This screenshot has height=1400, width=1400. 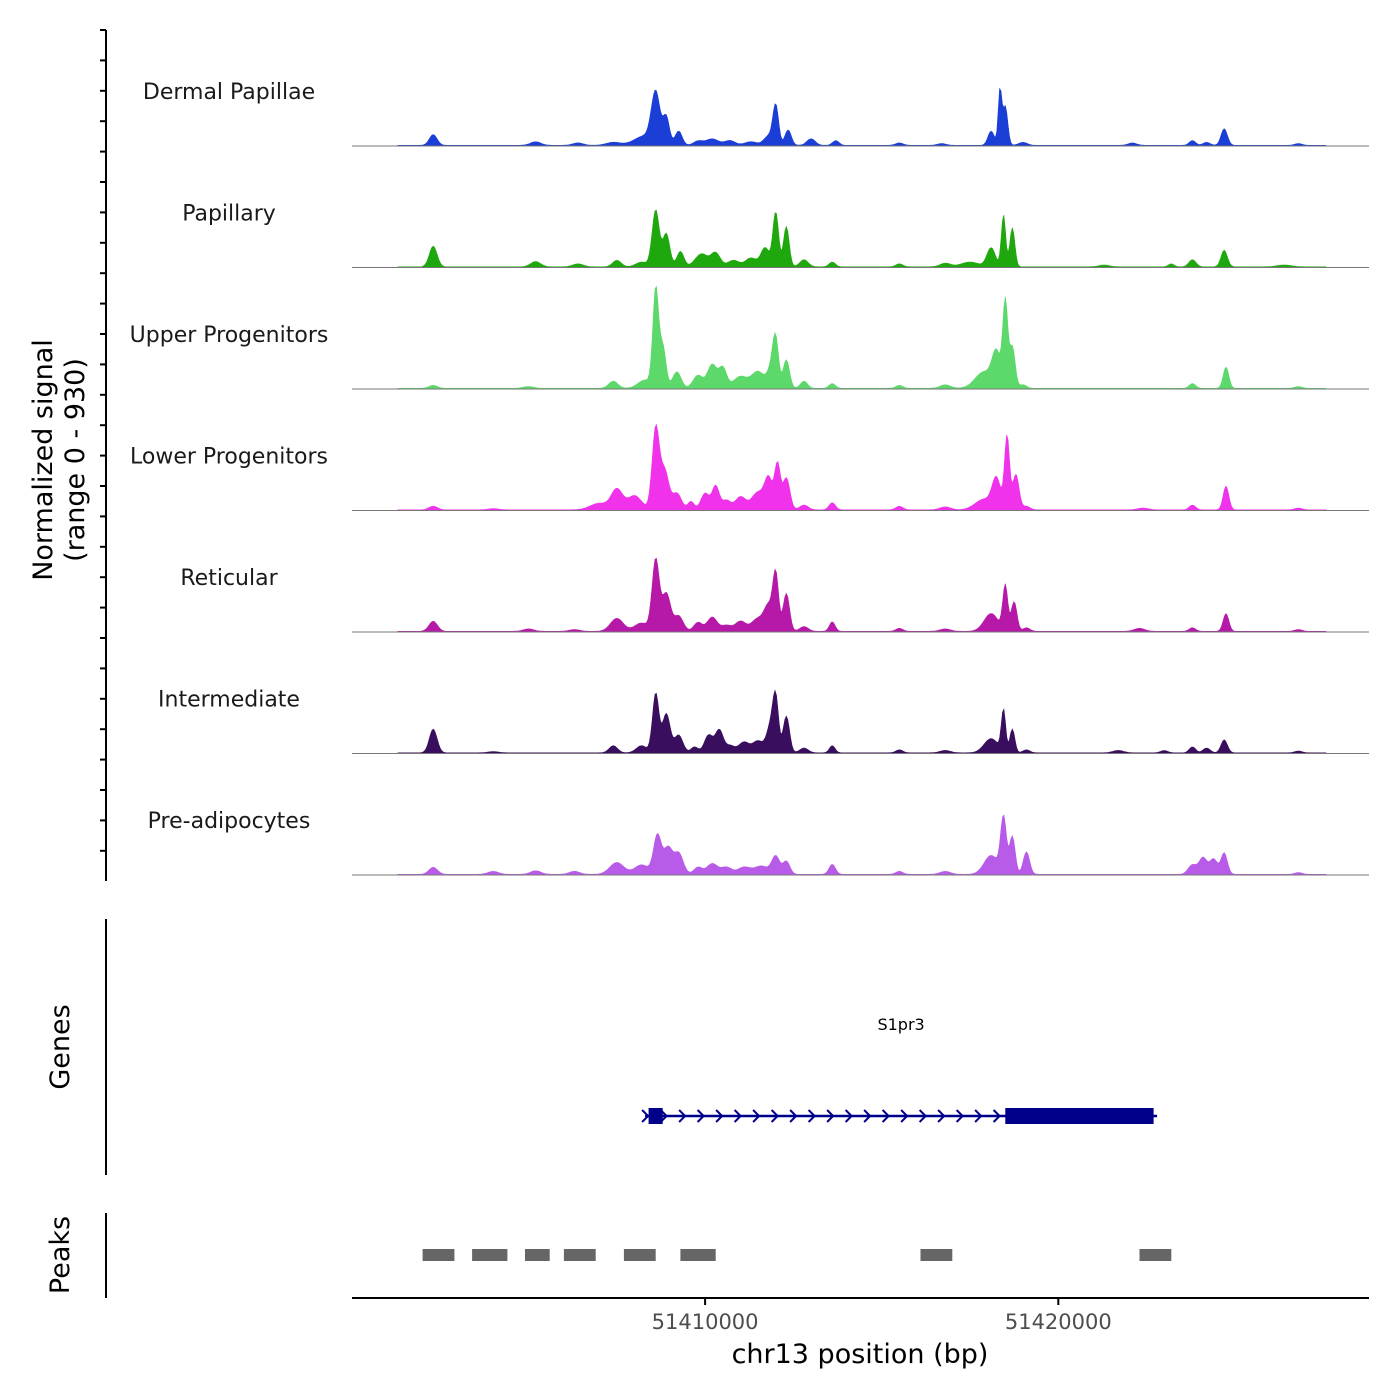 I want to click on track-upper-progenitors: Upper Progenitors, so click(x=749, y=337).